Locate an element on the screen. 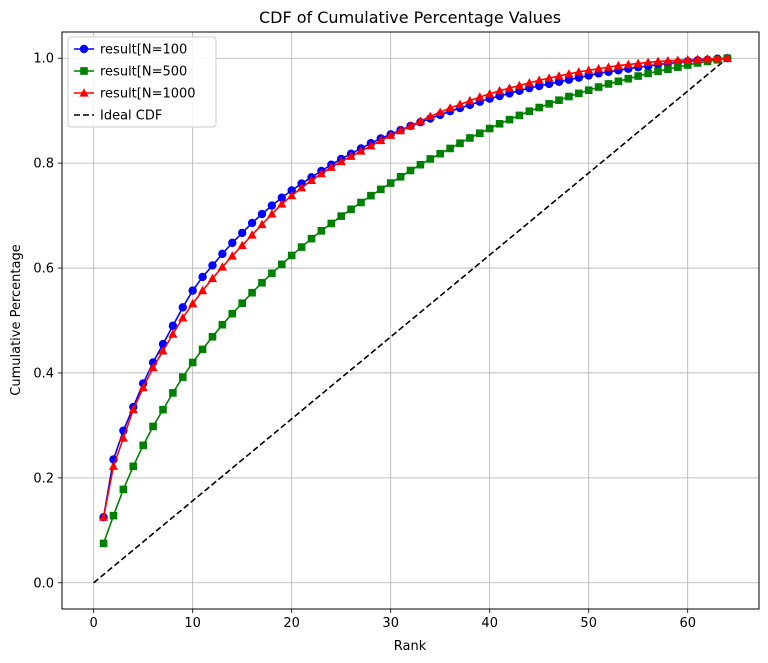 The width and height of the screenshot is (768, 663). x-tick-label: 0 is located at coordinates (94, 623).